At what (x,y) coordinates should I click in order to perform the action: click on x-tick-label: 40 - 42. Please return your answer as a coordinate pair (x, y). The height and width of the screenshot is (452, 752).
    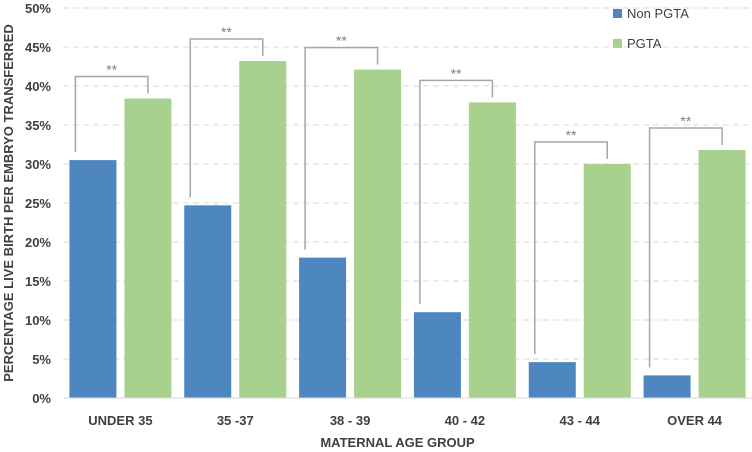
    Looking at the image, I should click on (465, 420).